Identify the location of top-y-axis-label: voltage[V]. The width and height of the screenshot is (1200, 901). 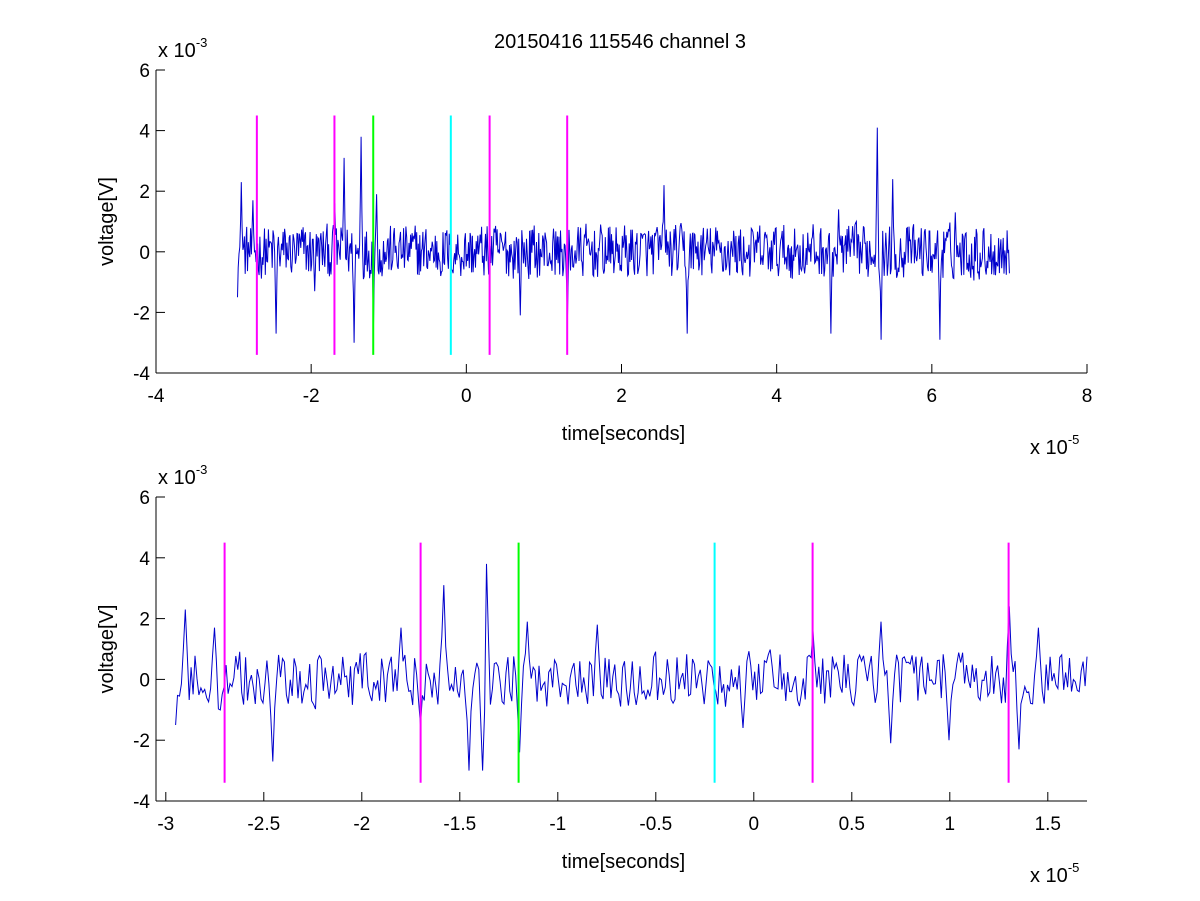
(107, 221).